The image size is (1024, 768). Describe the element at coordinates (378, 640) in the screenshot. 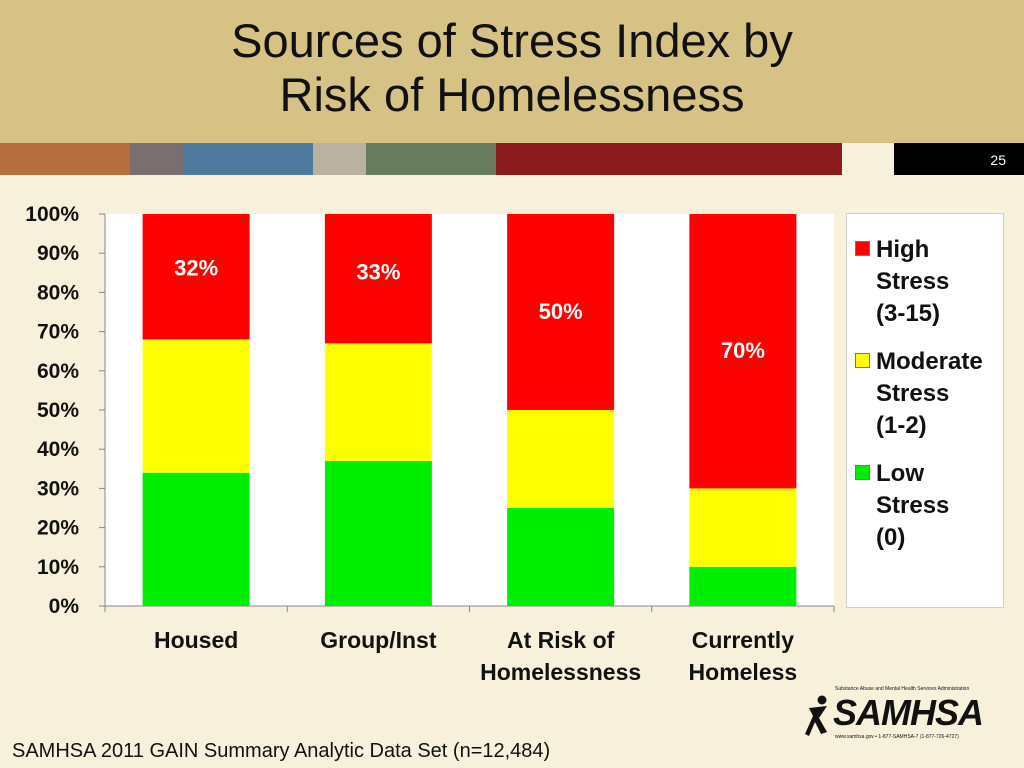

I see `x-category-label: Group/Inst` at that location.